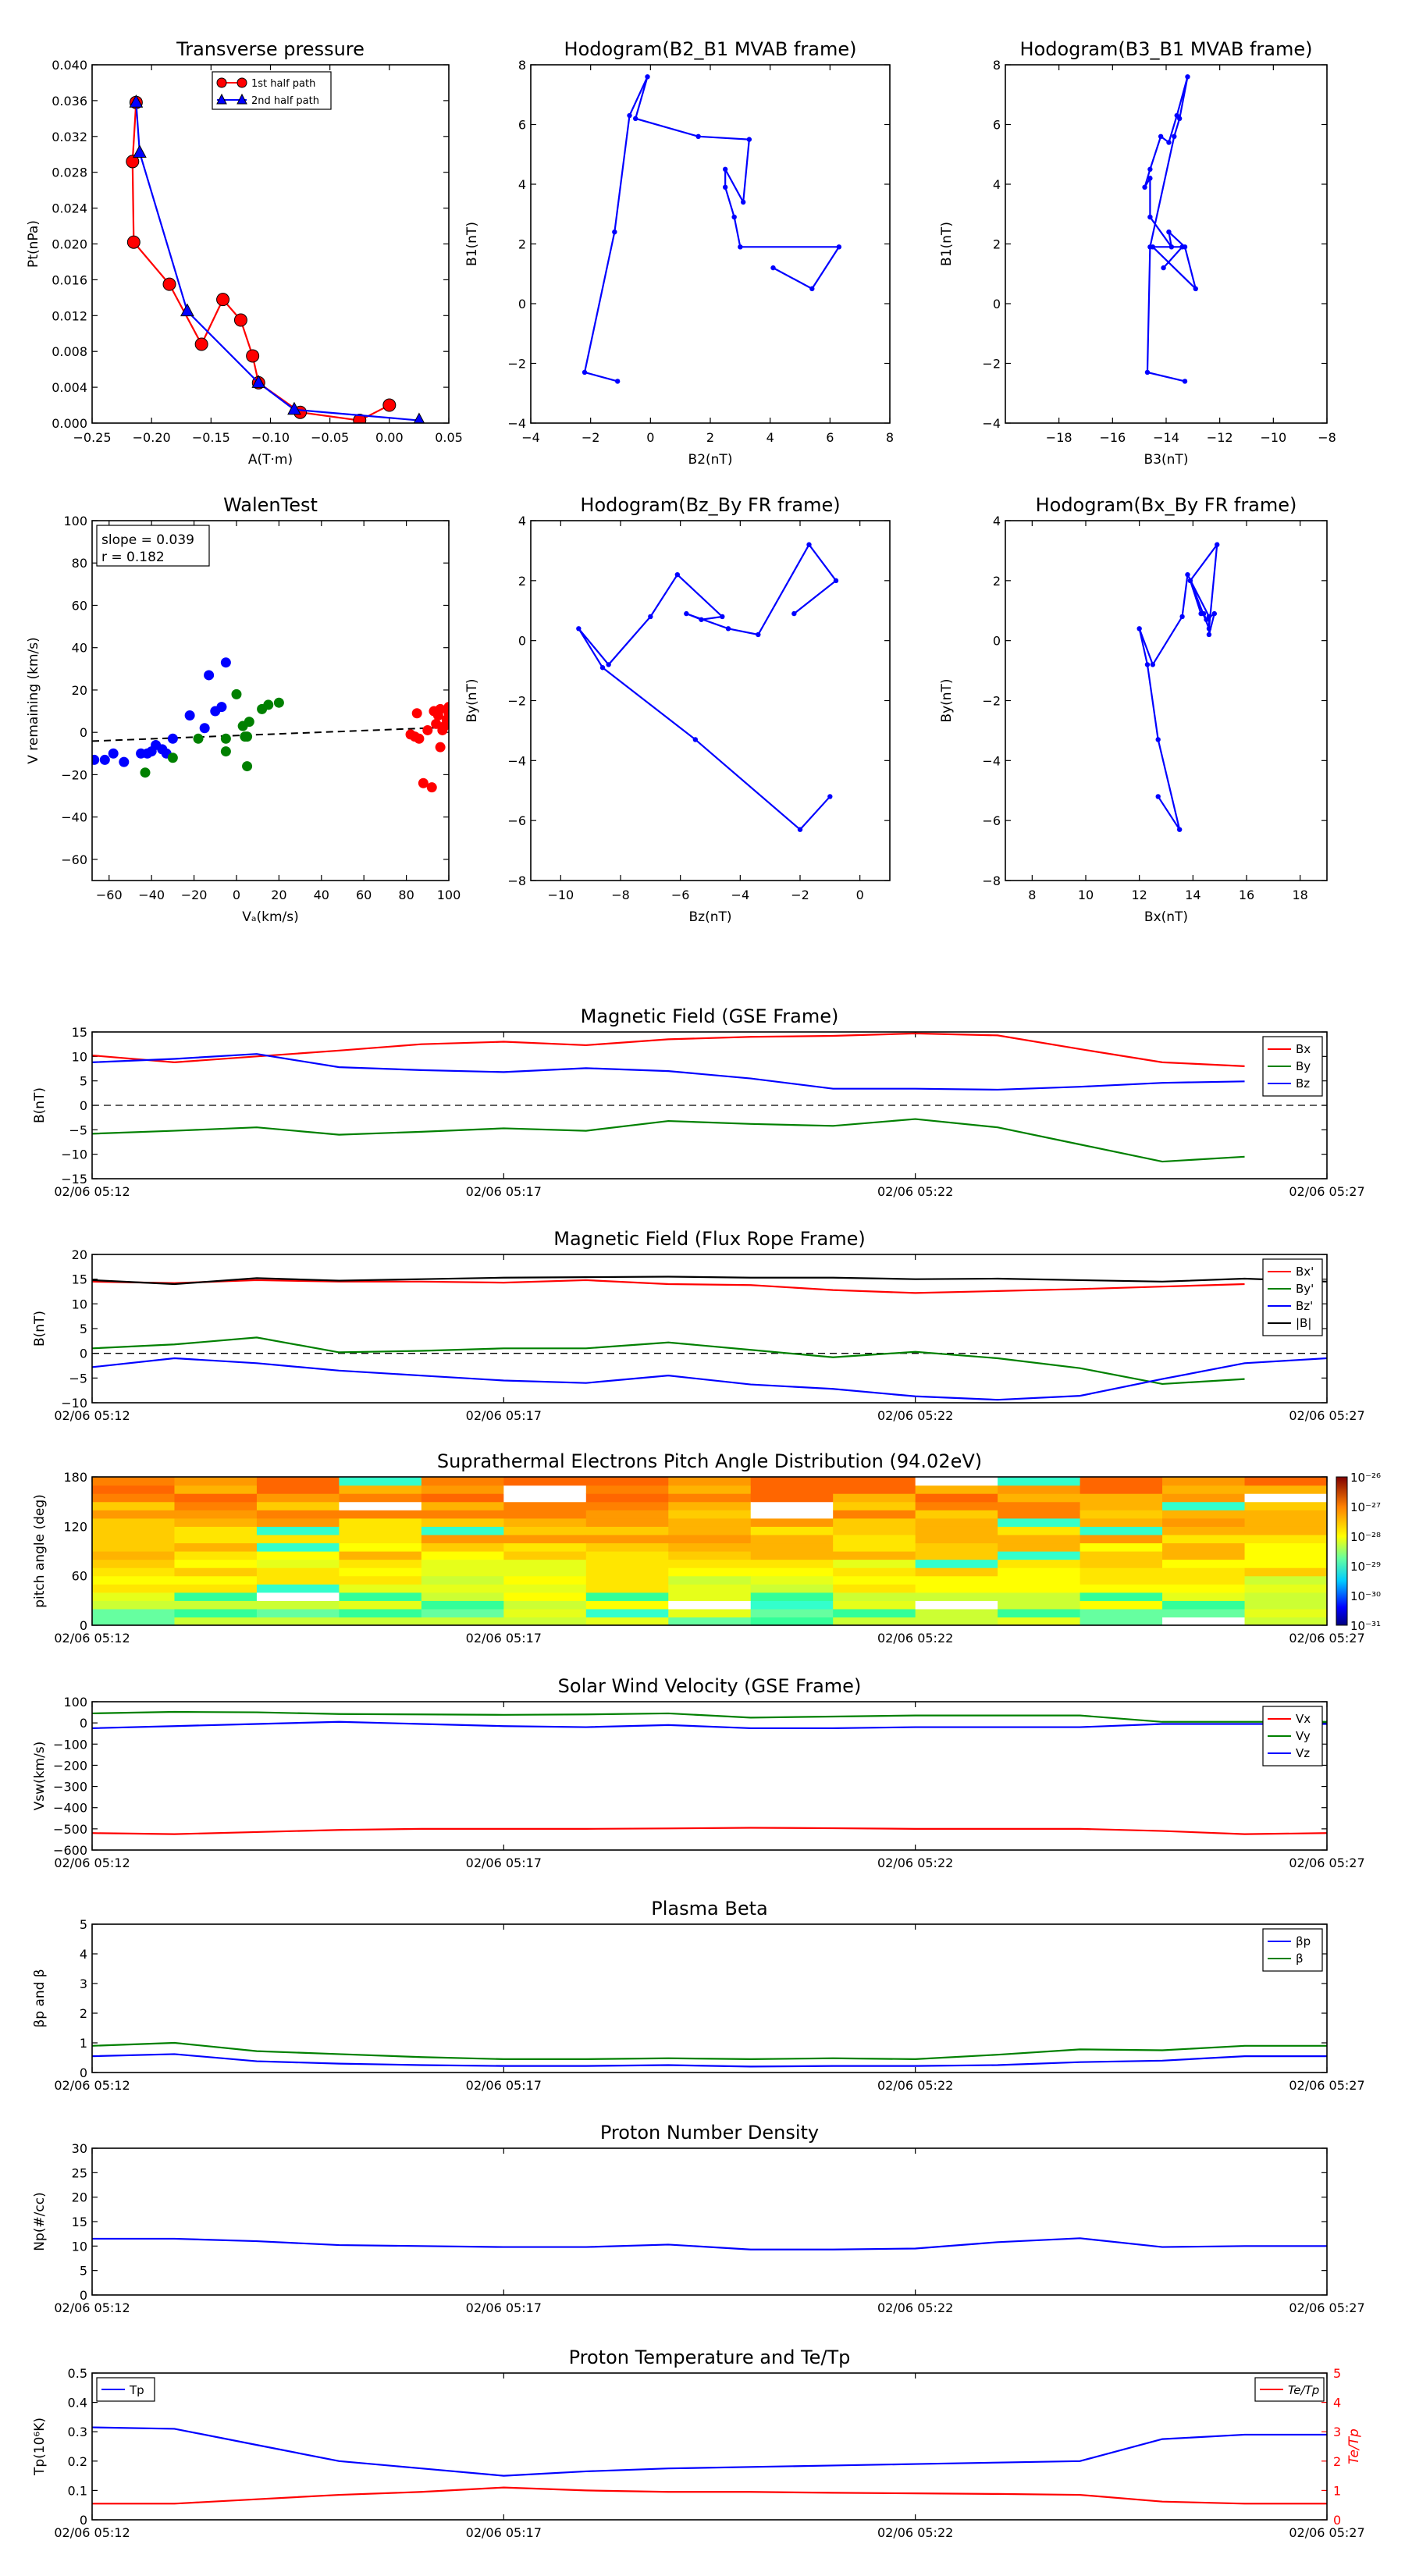 The width and height of the screenshot is (1405, 2576). I want to click on y-tick-label: −300, so click(70, 1787).